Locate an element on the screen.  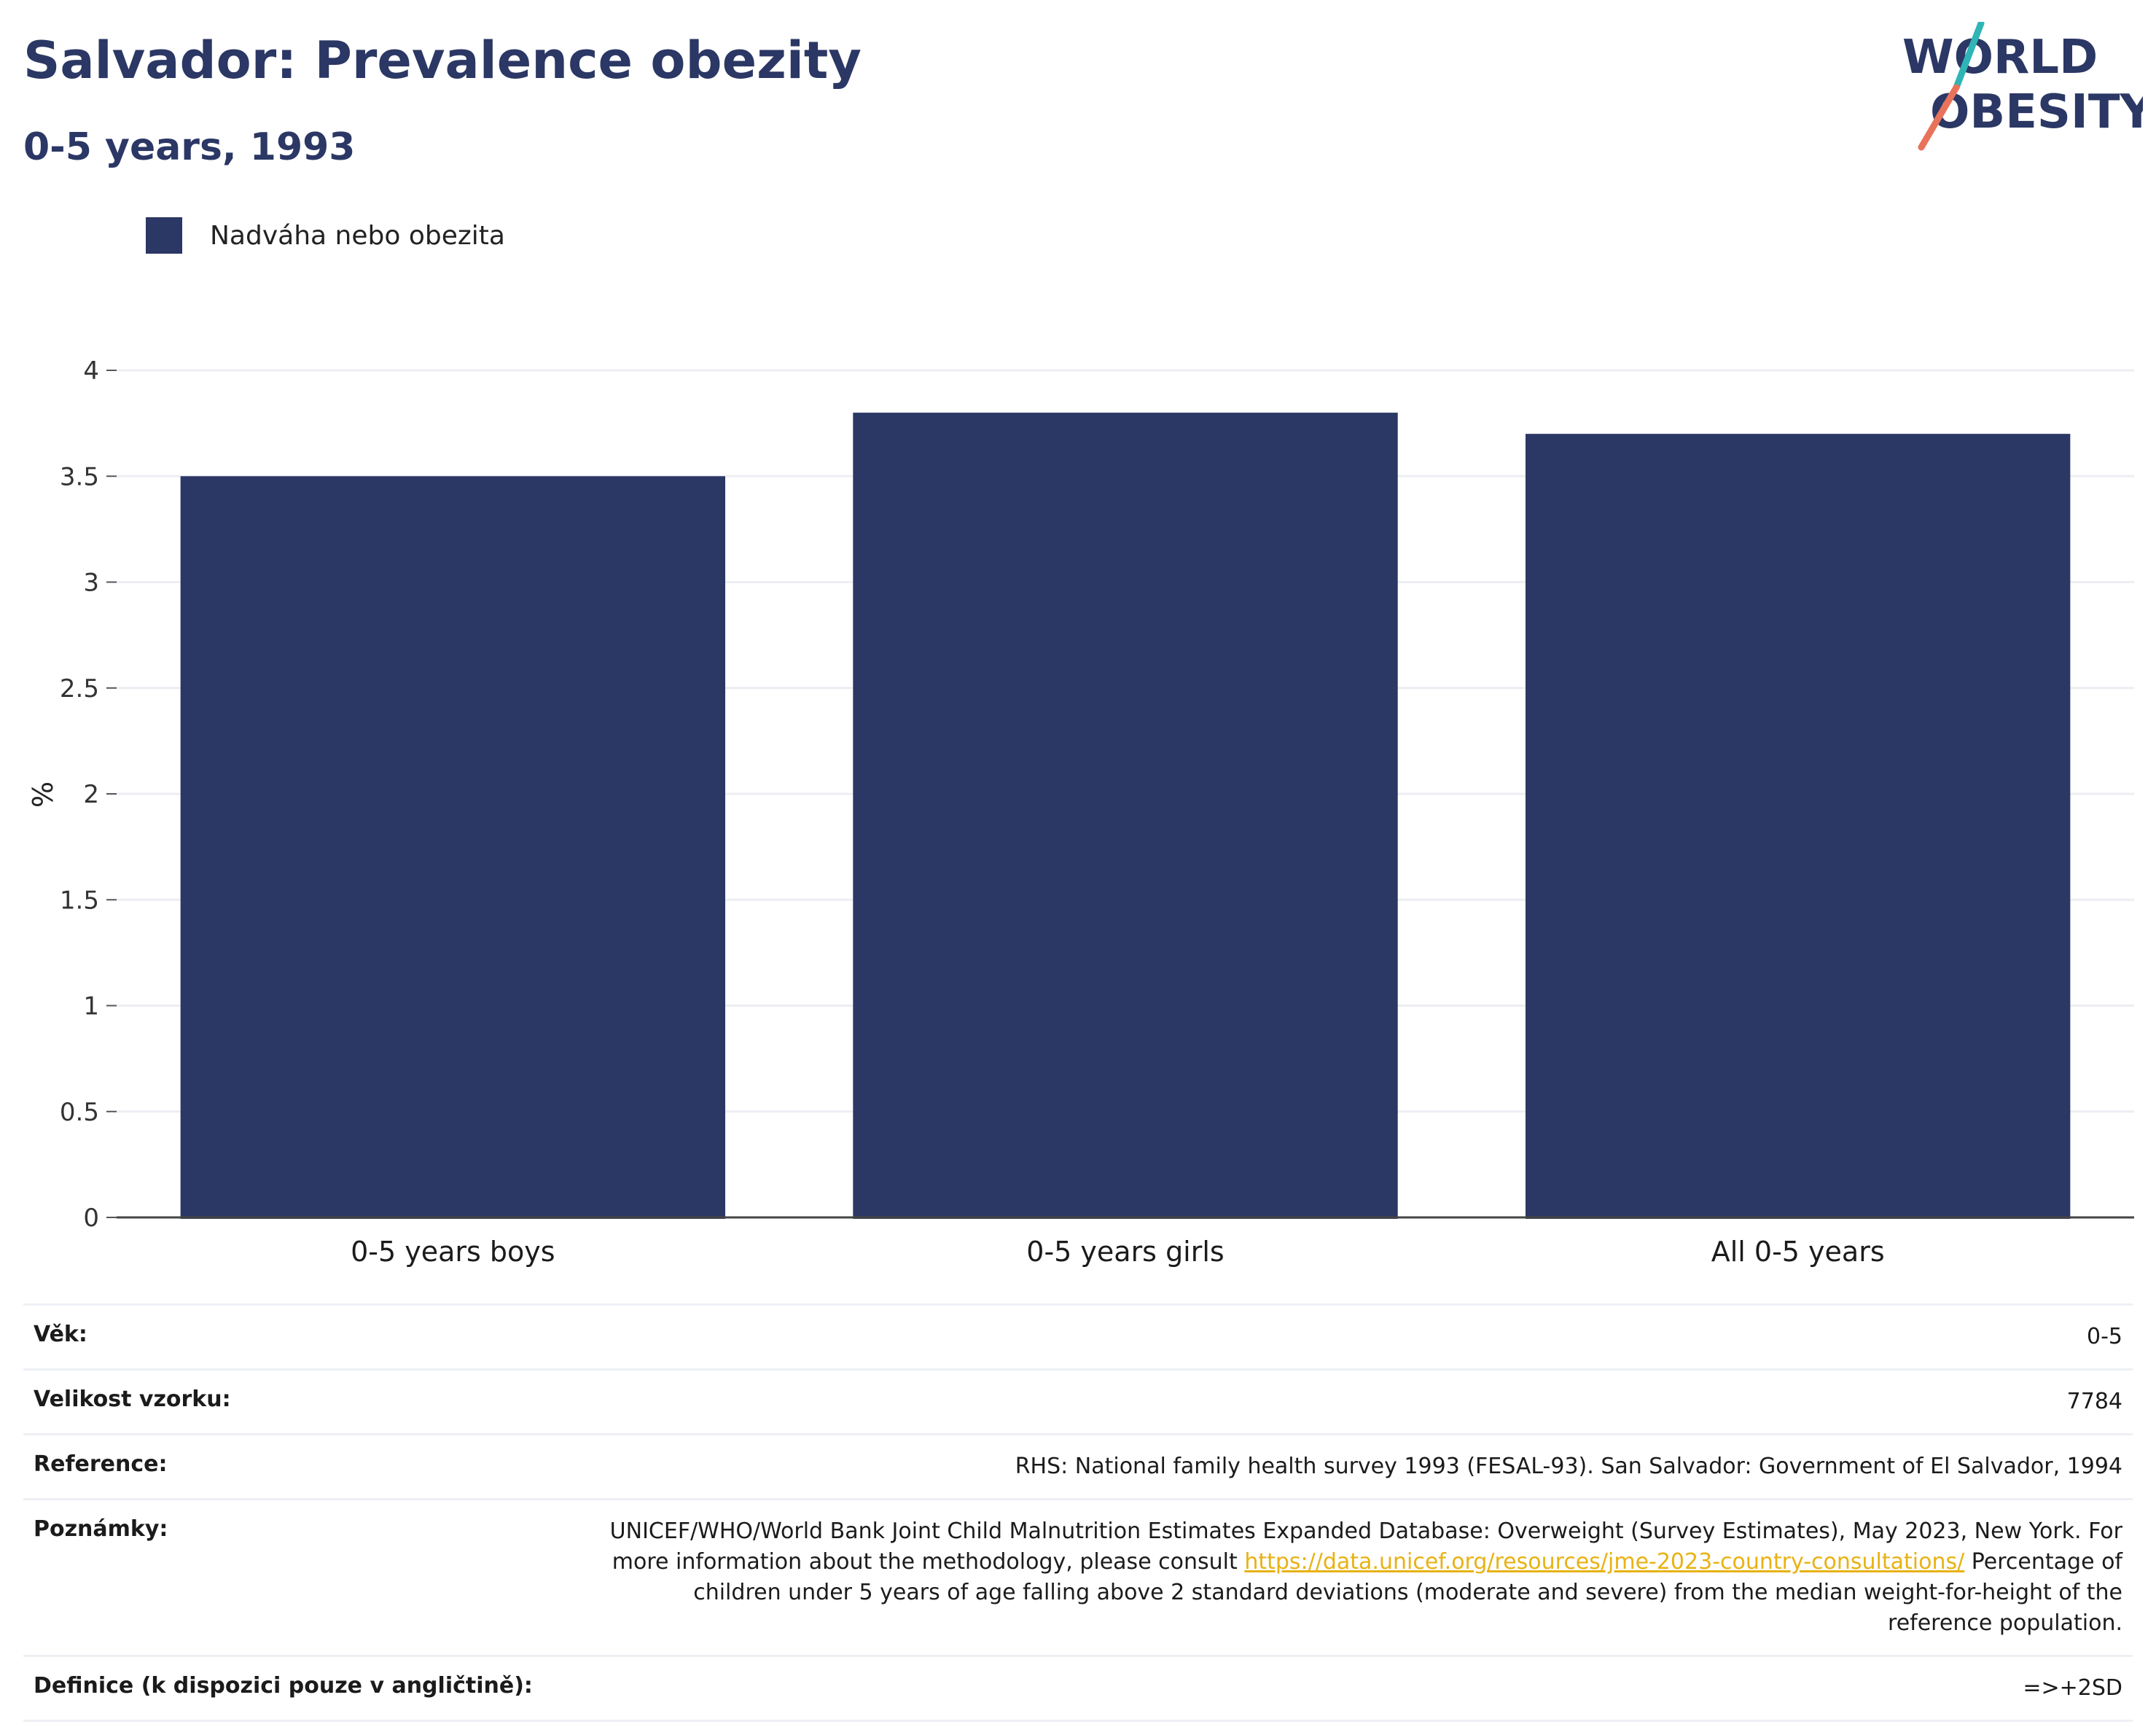
y-tick-label: 2 is located at coordinates (91, 794).